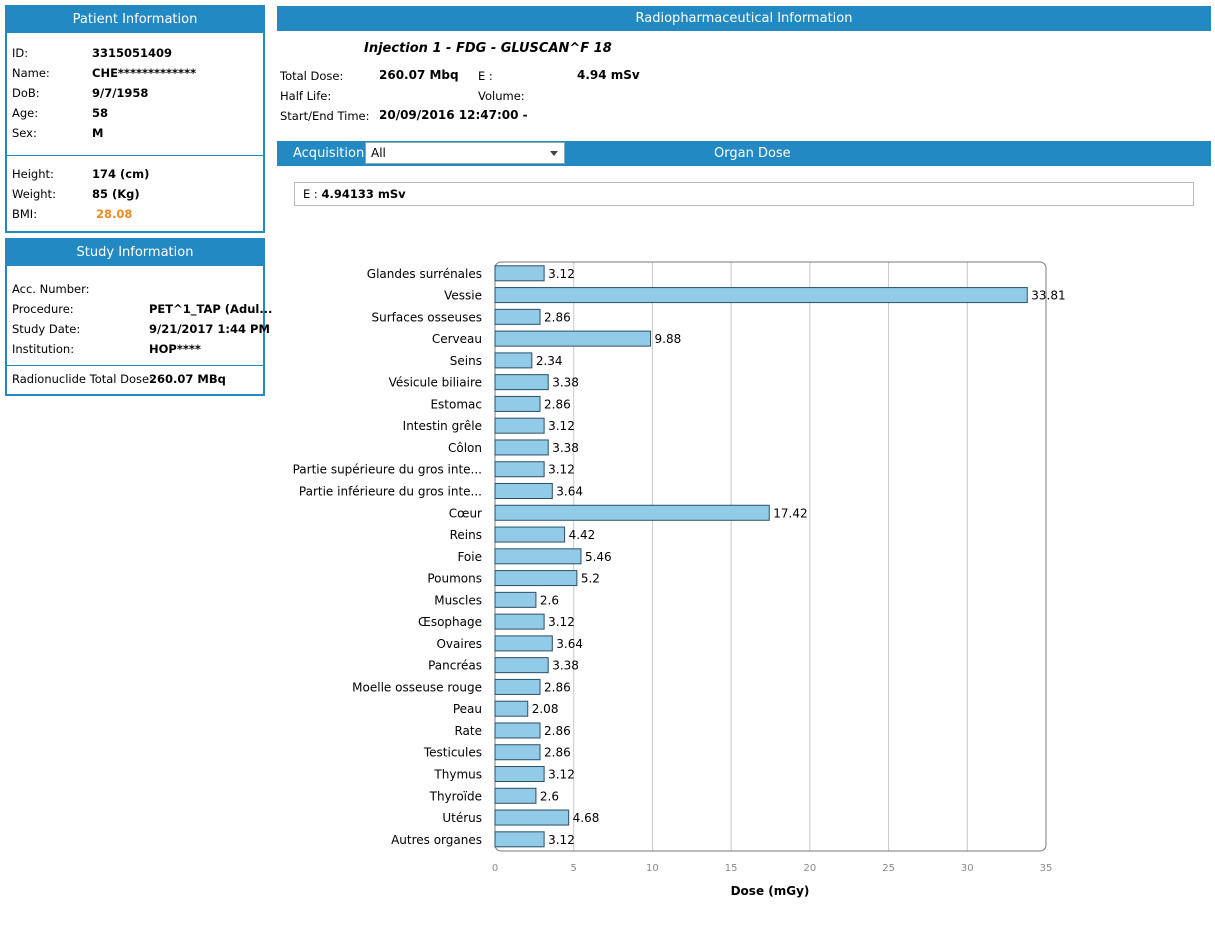  What do you see at coordinates (485, 76) in the screenshot?
I see `e-label: E :` at bounding box center [485, 76].